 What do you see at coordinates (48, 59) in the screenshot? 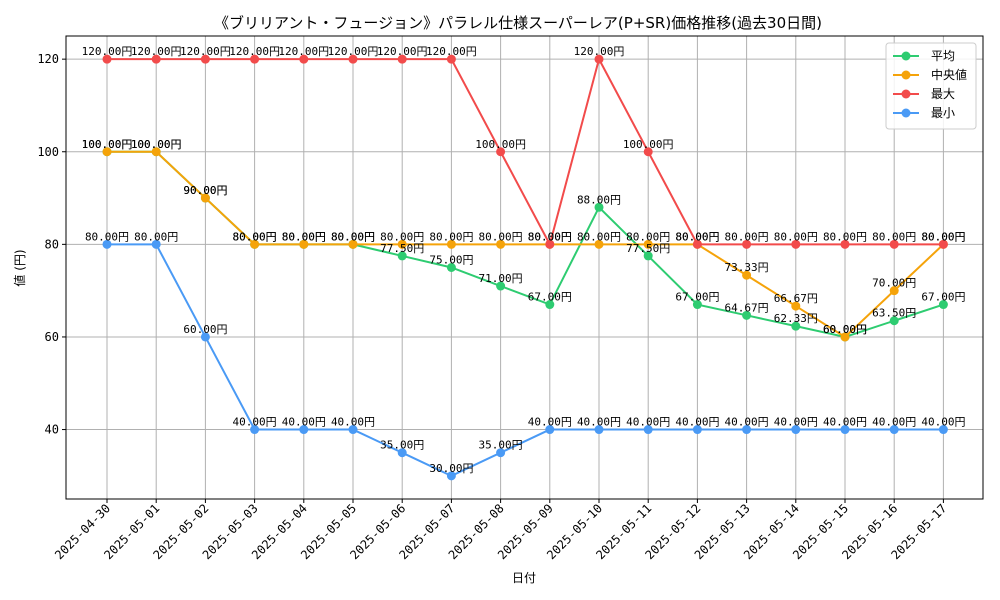
I see `y-tick-label: 120` at bounding box center [48, 59].